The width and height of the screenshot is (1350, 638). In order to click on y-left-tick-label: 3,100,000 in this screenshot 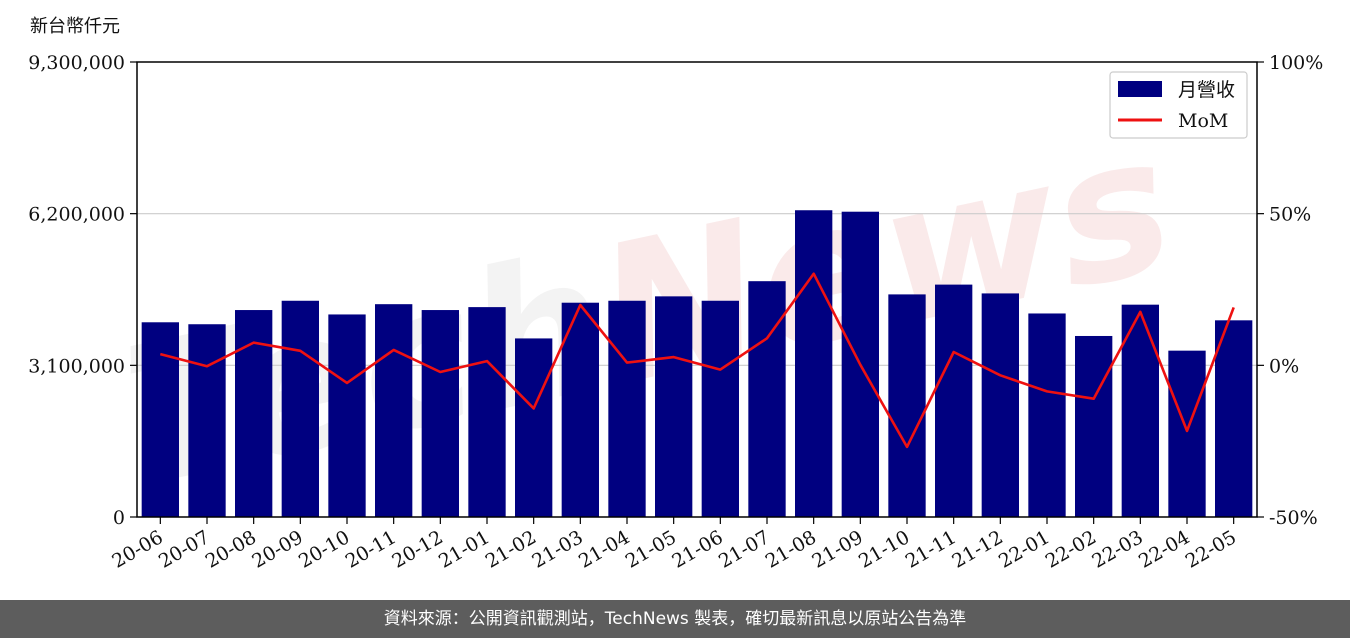, I will do `click(76, 366)`.